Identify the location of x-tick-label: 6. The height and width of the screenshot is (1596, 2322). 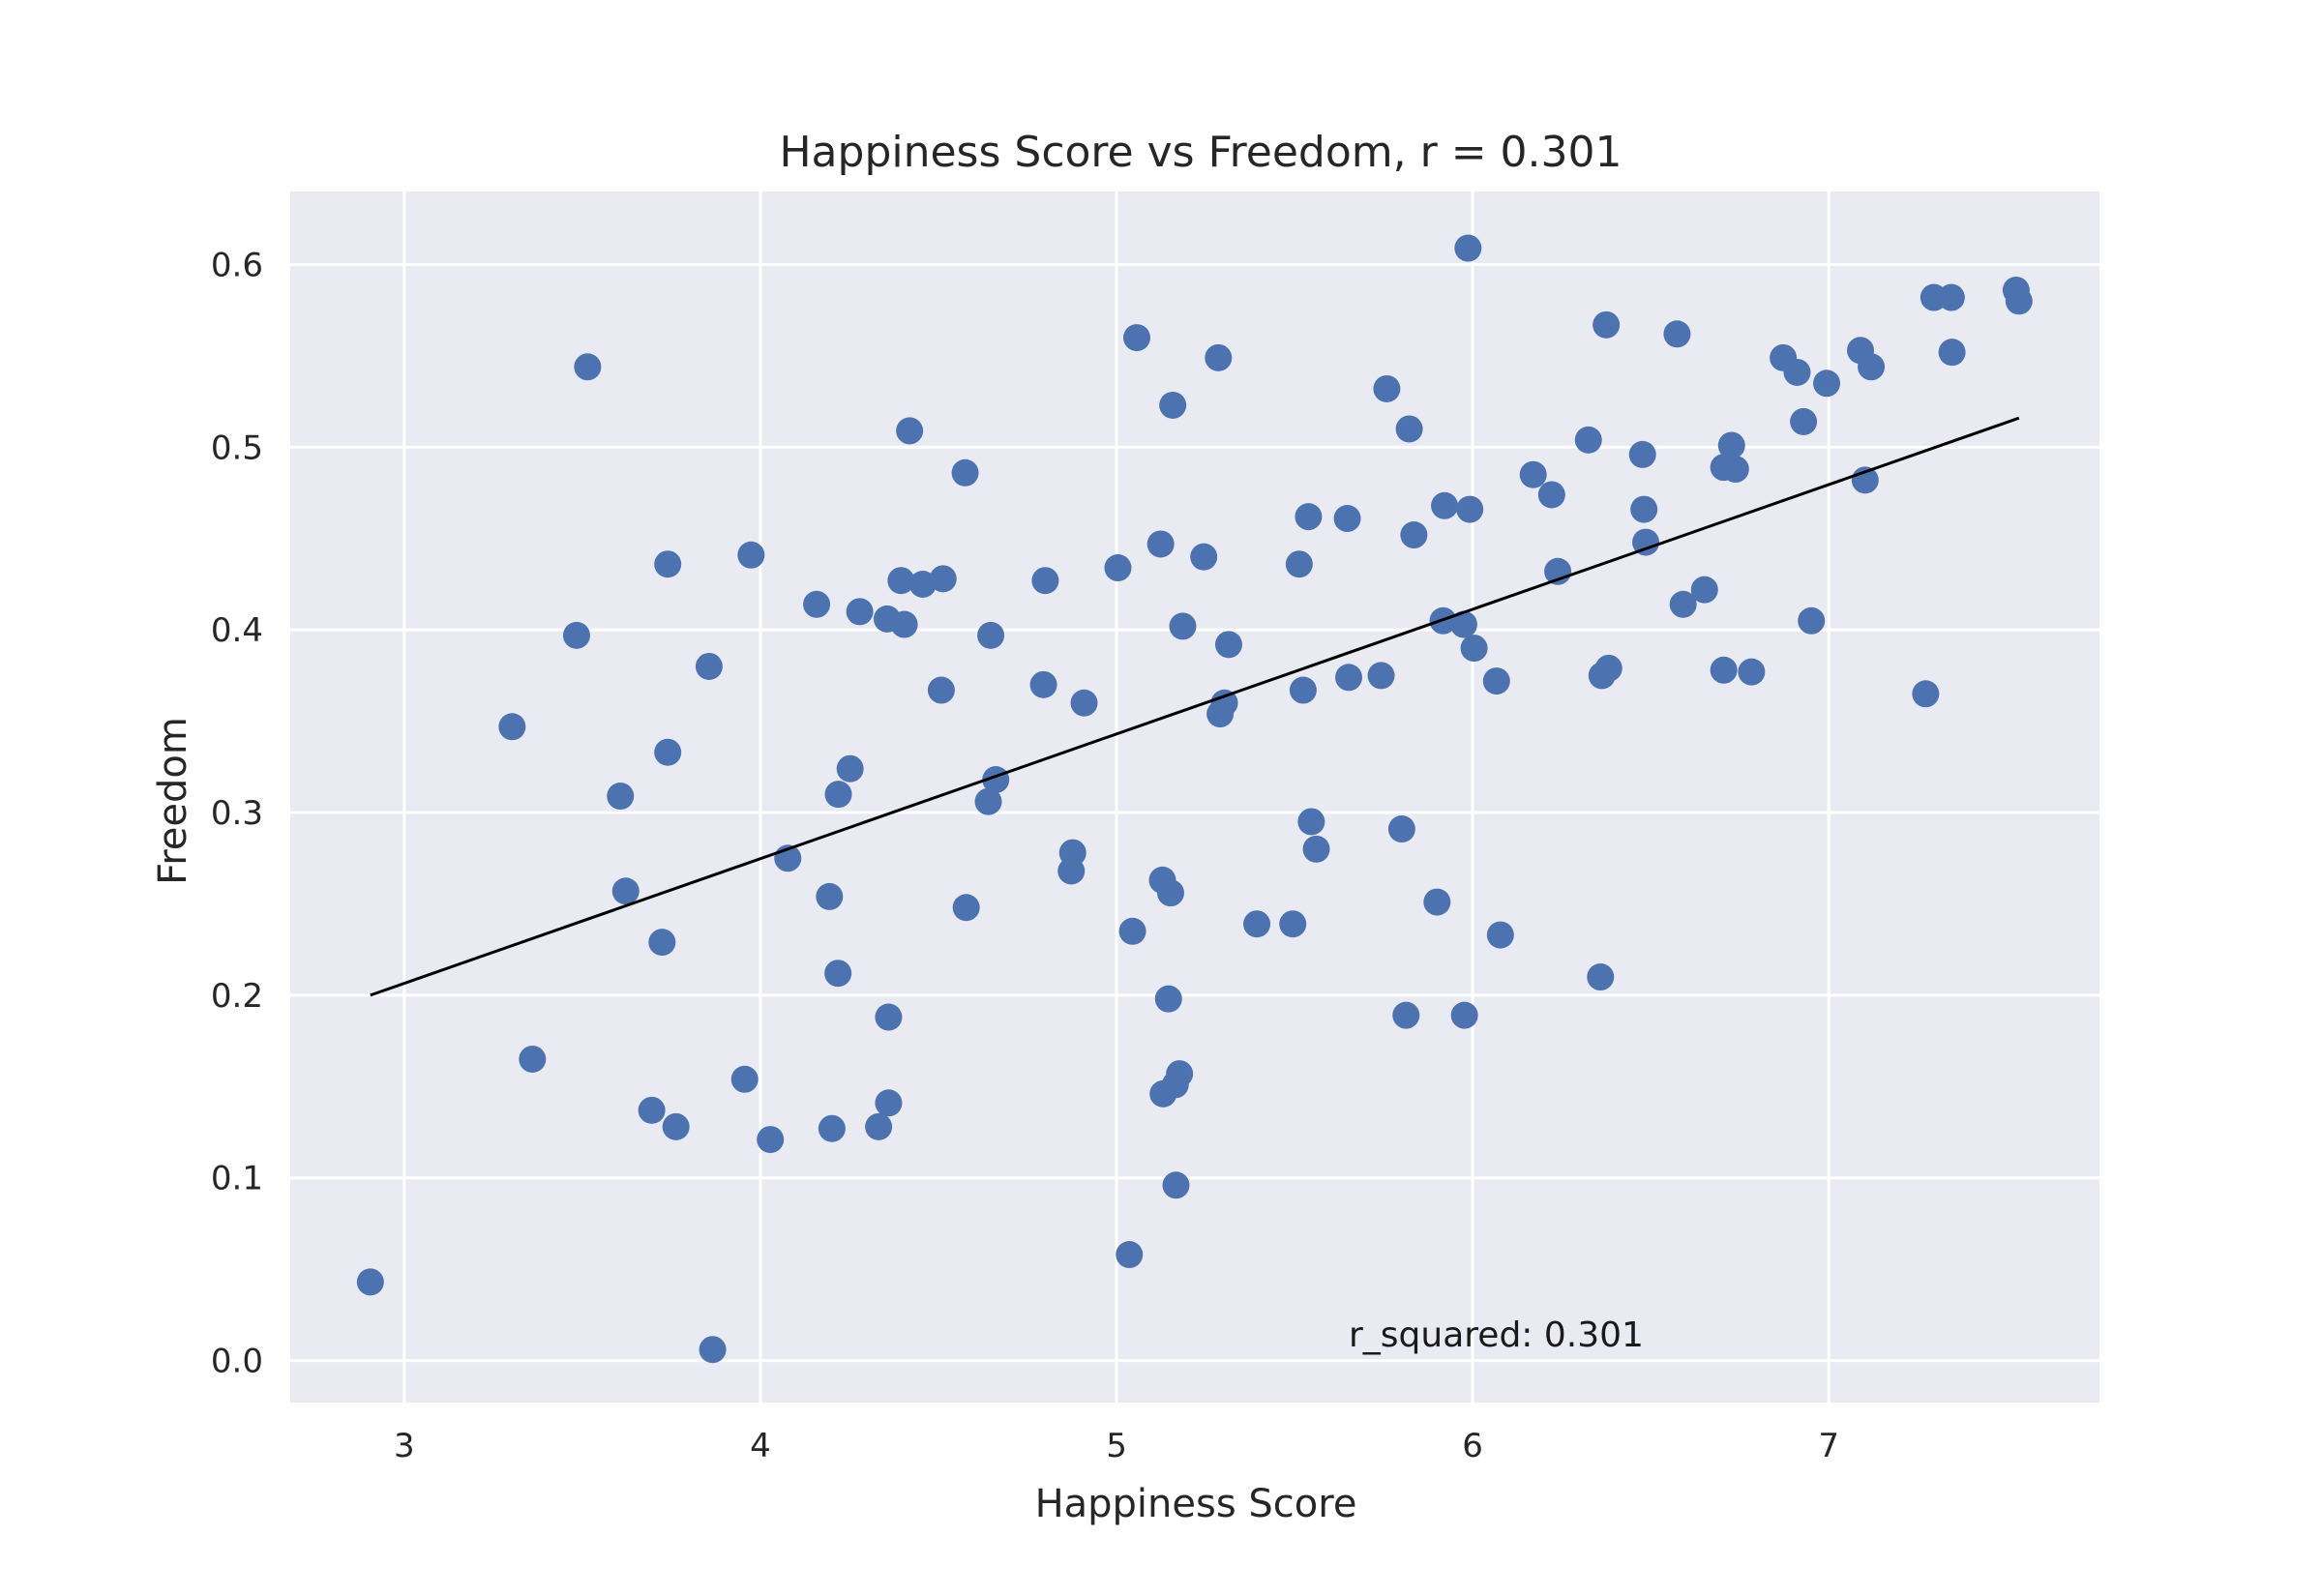
(1472, 1446).